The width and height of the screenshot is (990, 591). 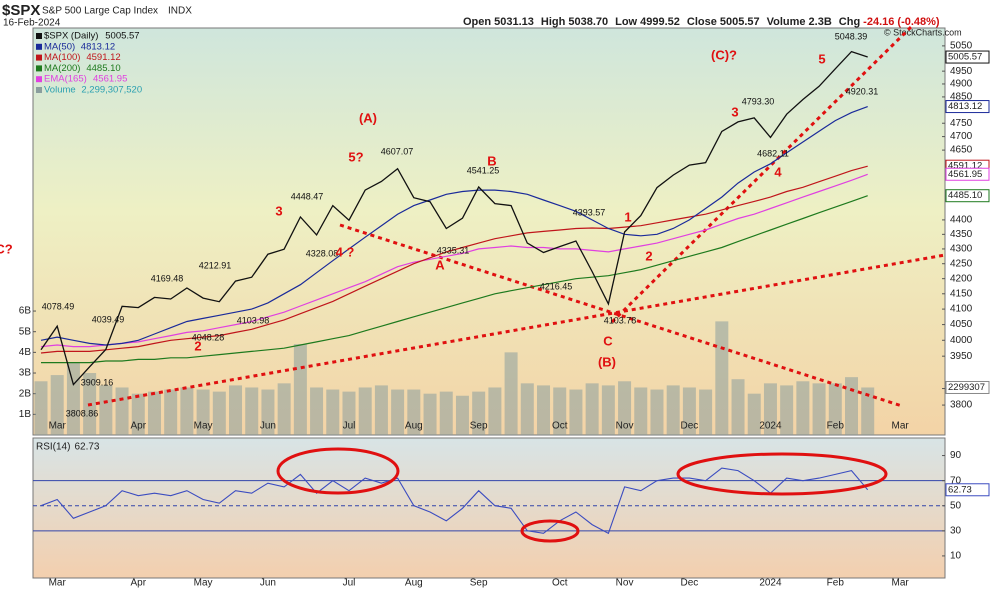 What do you see at coordinates (203, 426) in the screenshot?
I see `x-tick-label: May` at bounding box center [203, 426].